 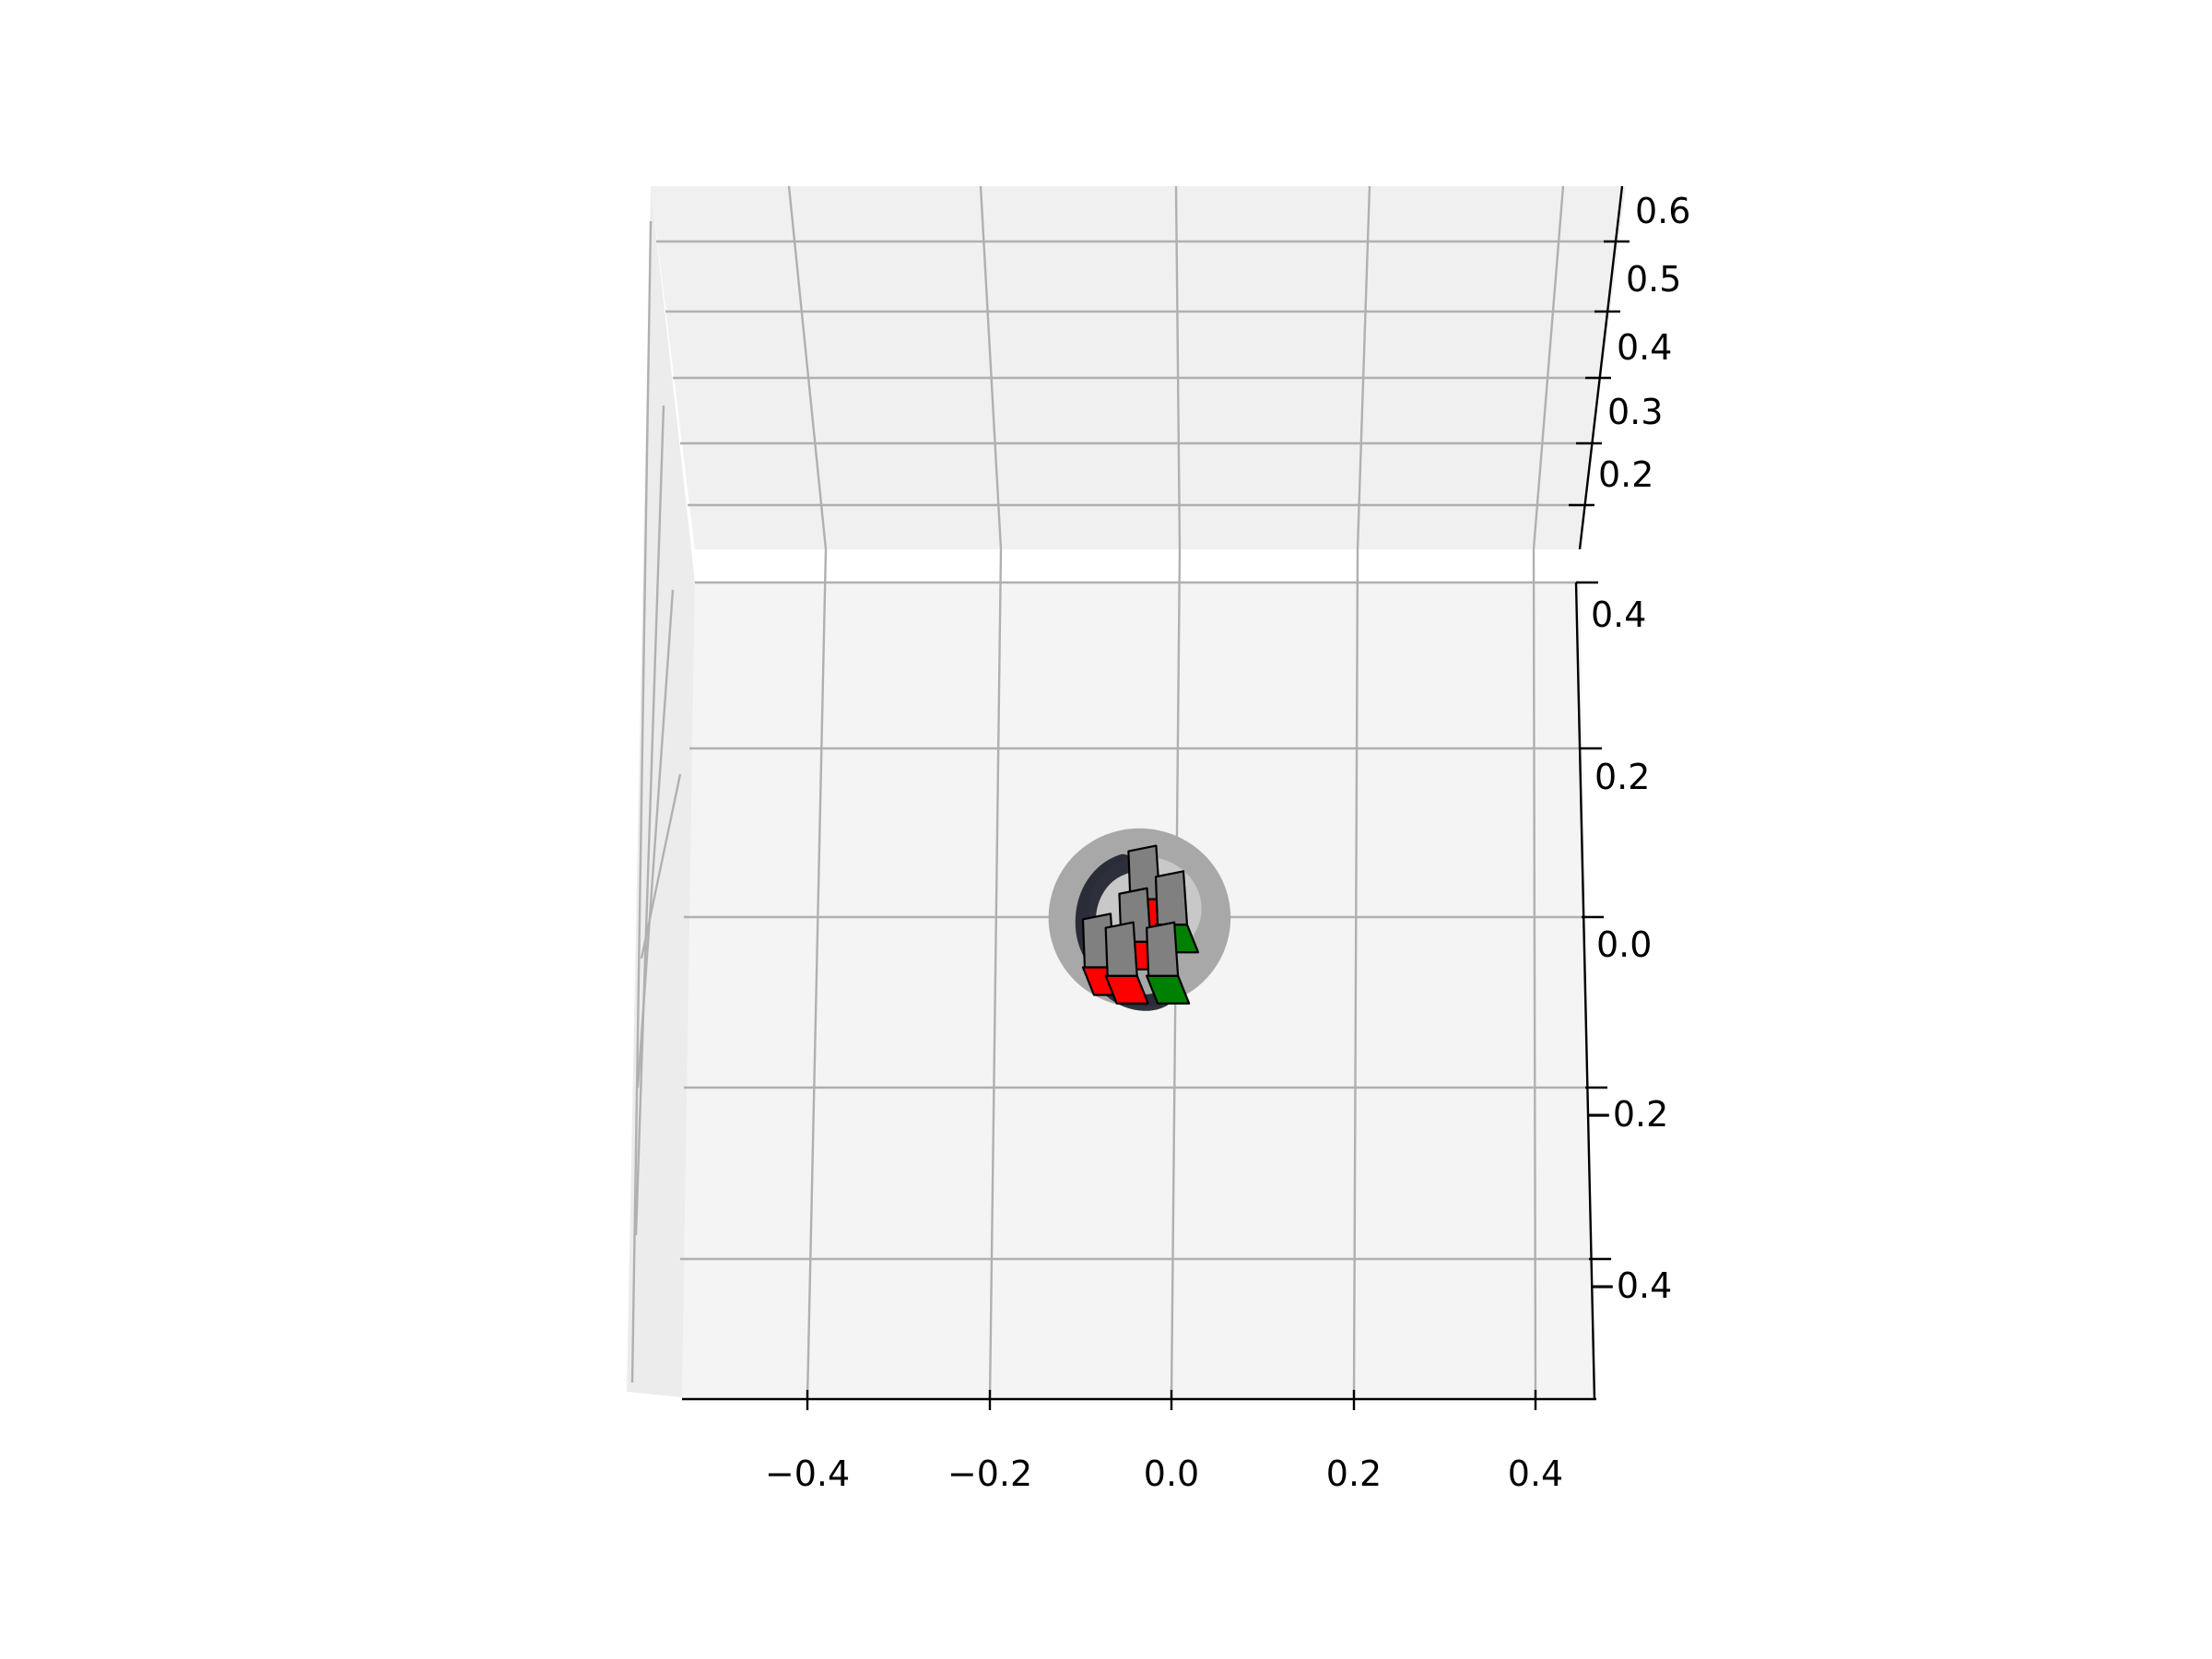 I want to click on gripper-boxes, so click(x=1140, y=924).